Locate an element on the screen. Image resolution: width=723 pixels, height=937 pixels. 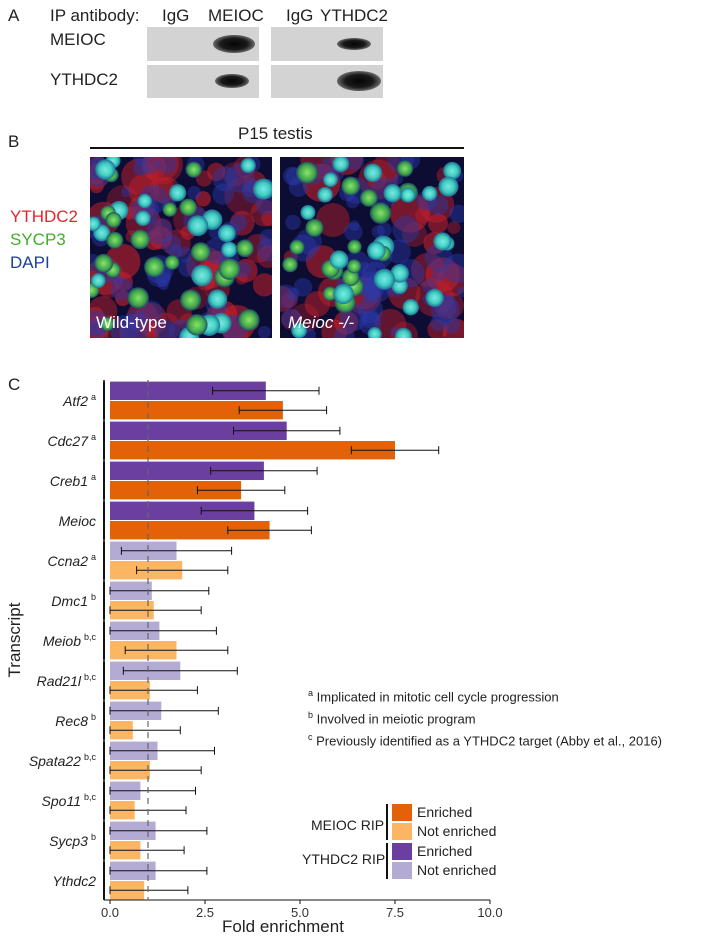
transcript-label-rec8: Rec8 b is located at coordinates (75, 720).